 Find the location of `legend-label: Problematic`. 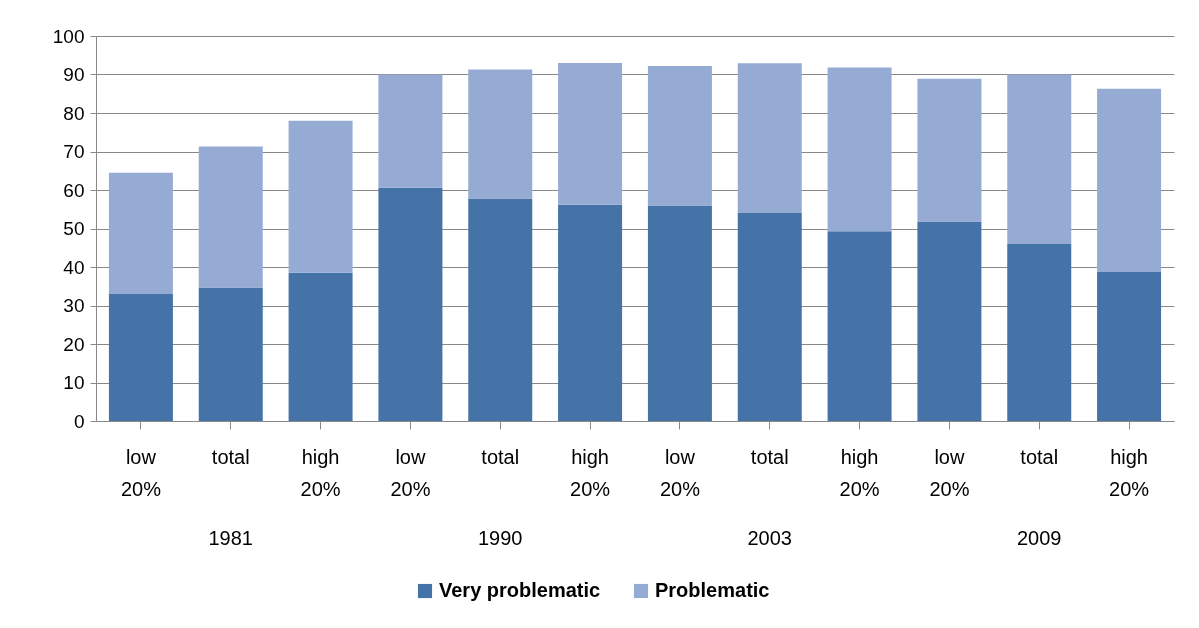

legend-label: Problematic is located at coordinates (712, 590).